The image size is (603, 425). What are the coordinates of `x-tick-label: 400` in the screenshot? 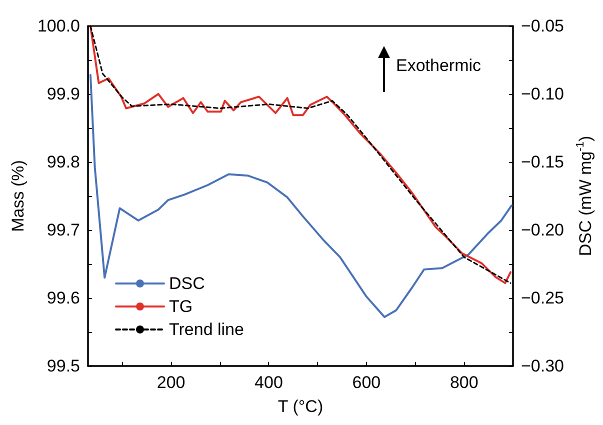 It's located at (268, 382).